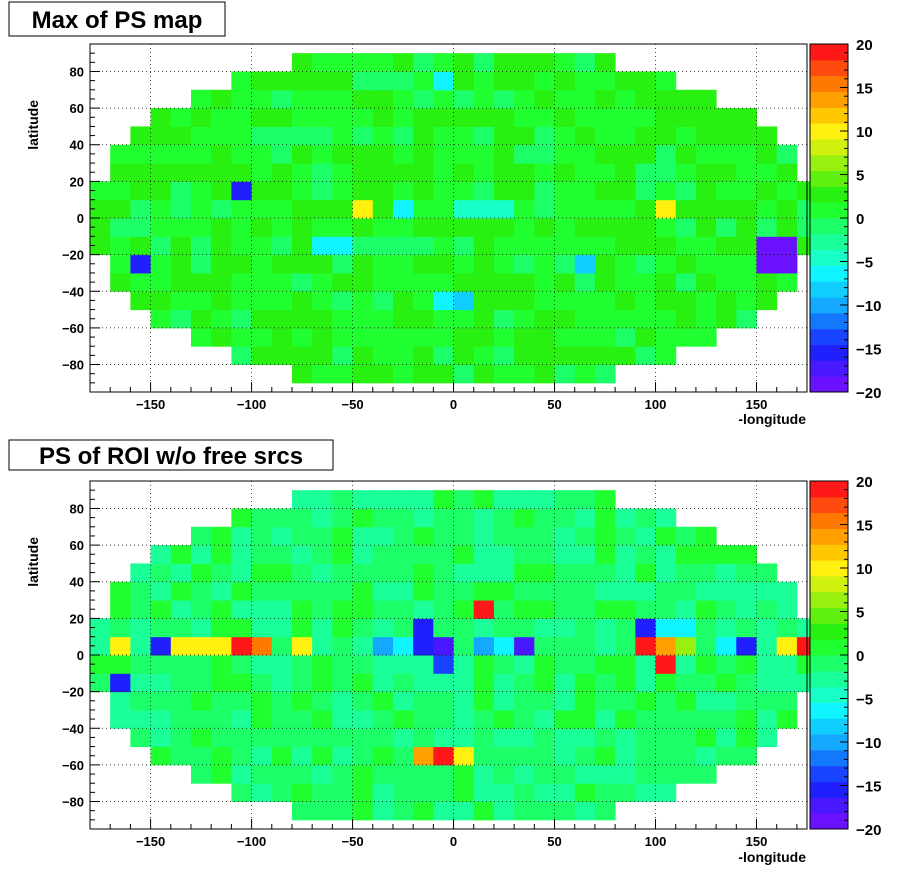 The height and width of the screenshot is (875, 898). Describe the element at coordinates (656, 404) in the screenshot. I see `x-tick-label: 100` at that location.